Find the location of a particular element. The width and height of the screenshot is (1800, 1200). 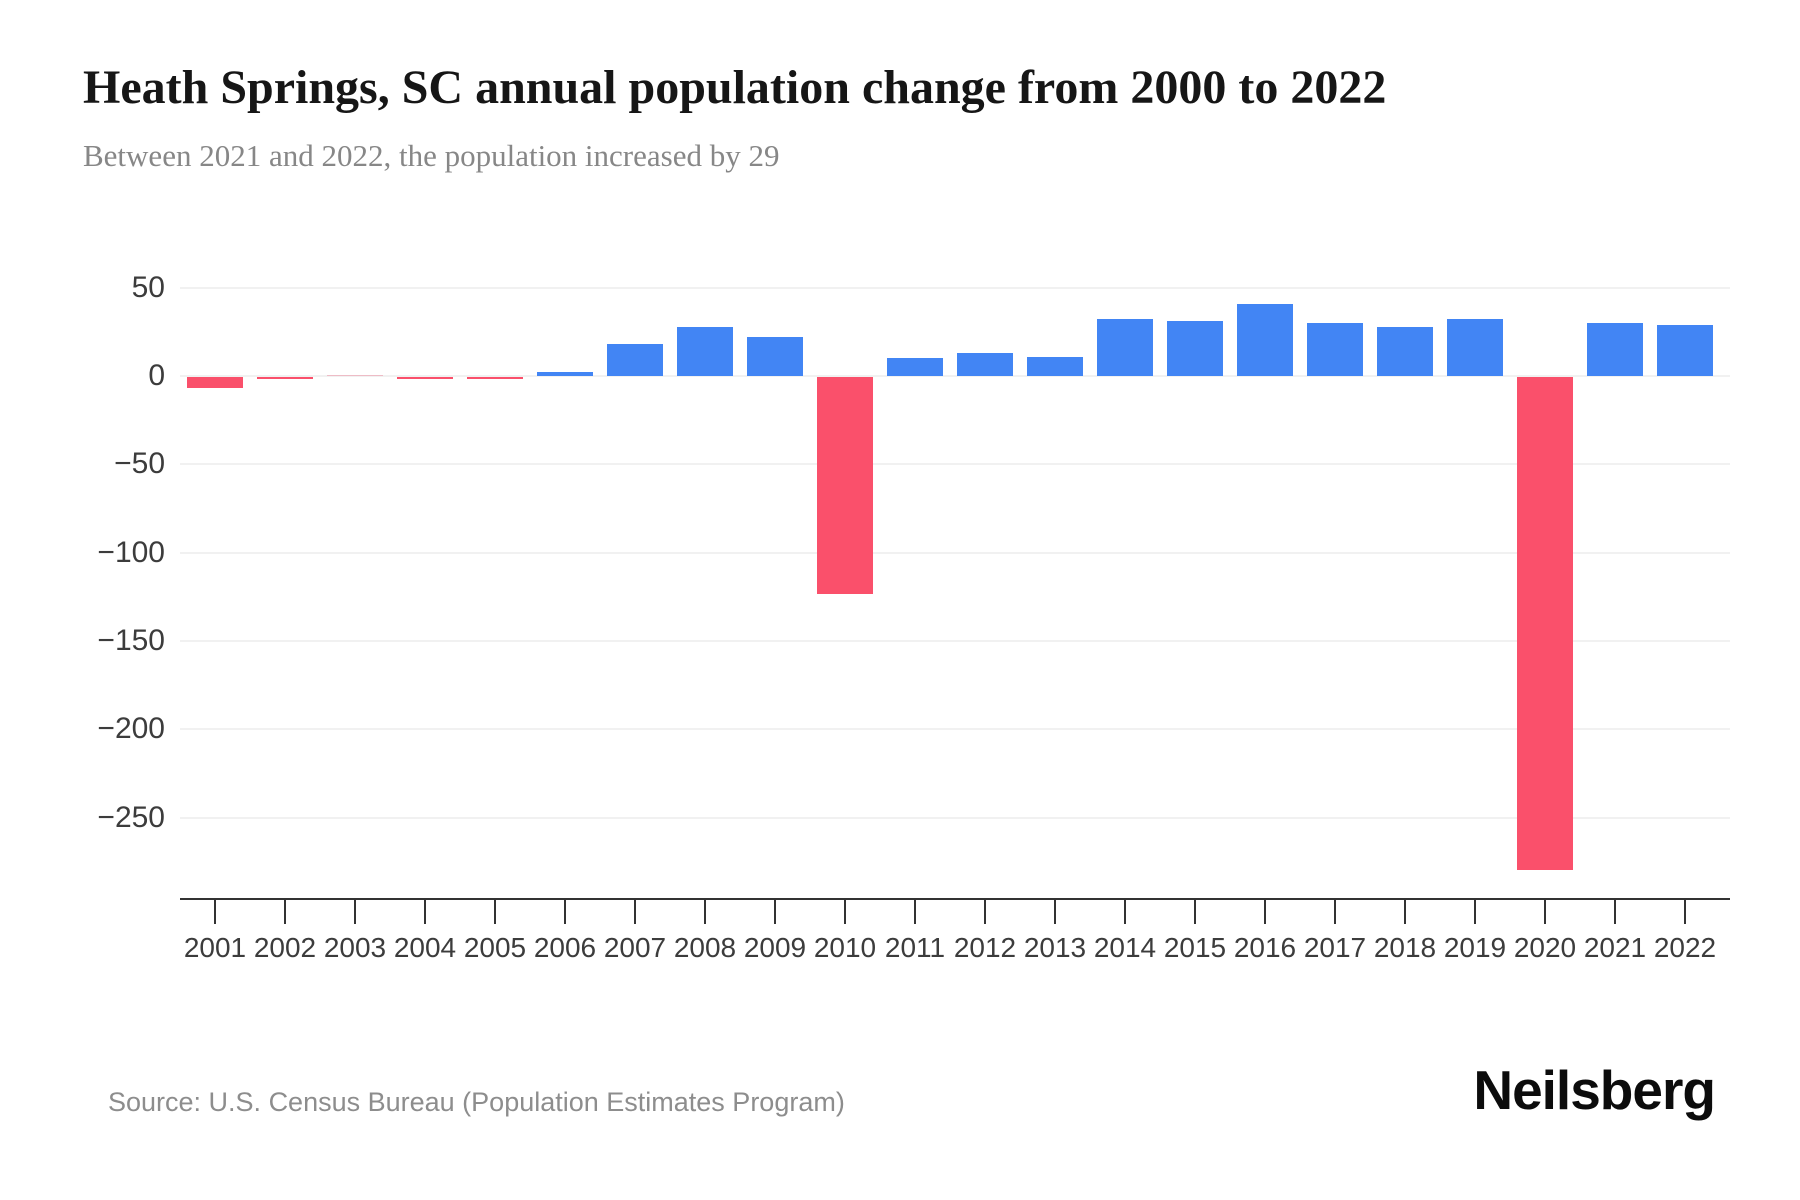

y-tick-label--150: −150 is located at coordinates (131, 640).